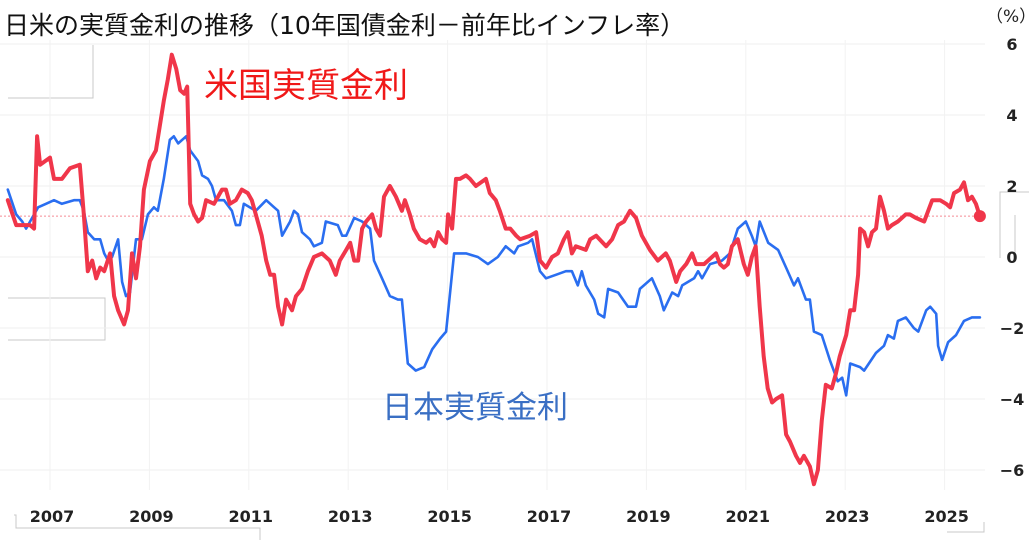 Image resolution: width=1029 pixels, height=543 pixels. I want to click on frame-bracket-top-left, so click(51, 72).